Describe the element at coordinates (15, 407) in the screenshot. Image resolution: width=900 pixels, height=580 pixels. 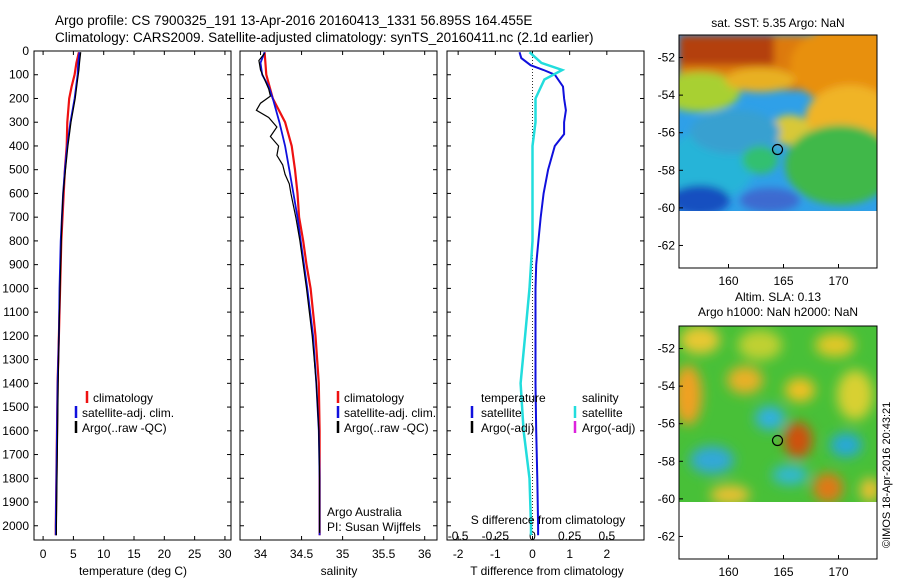
I see `depth-tick-label: 1500` at that location.